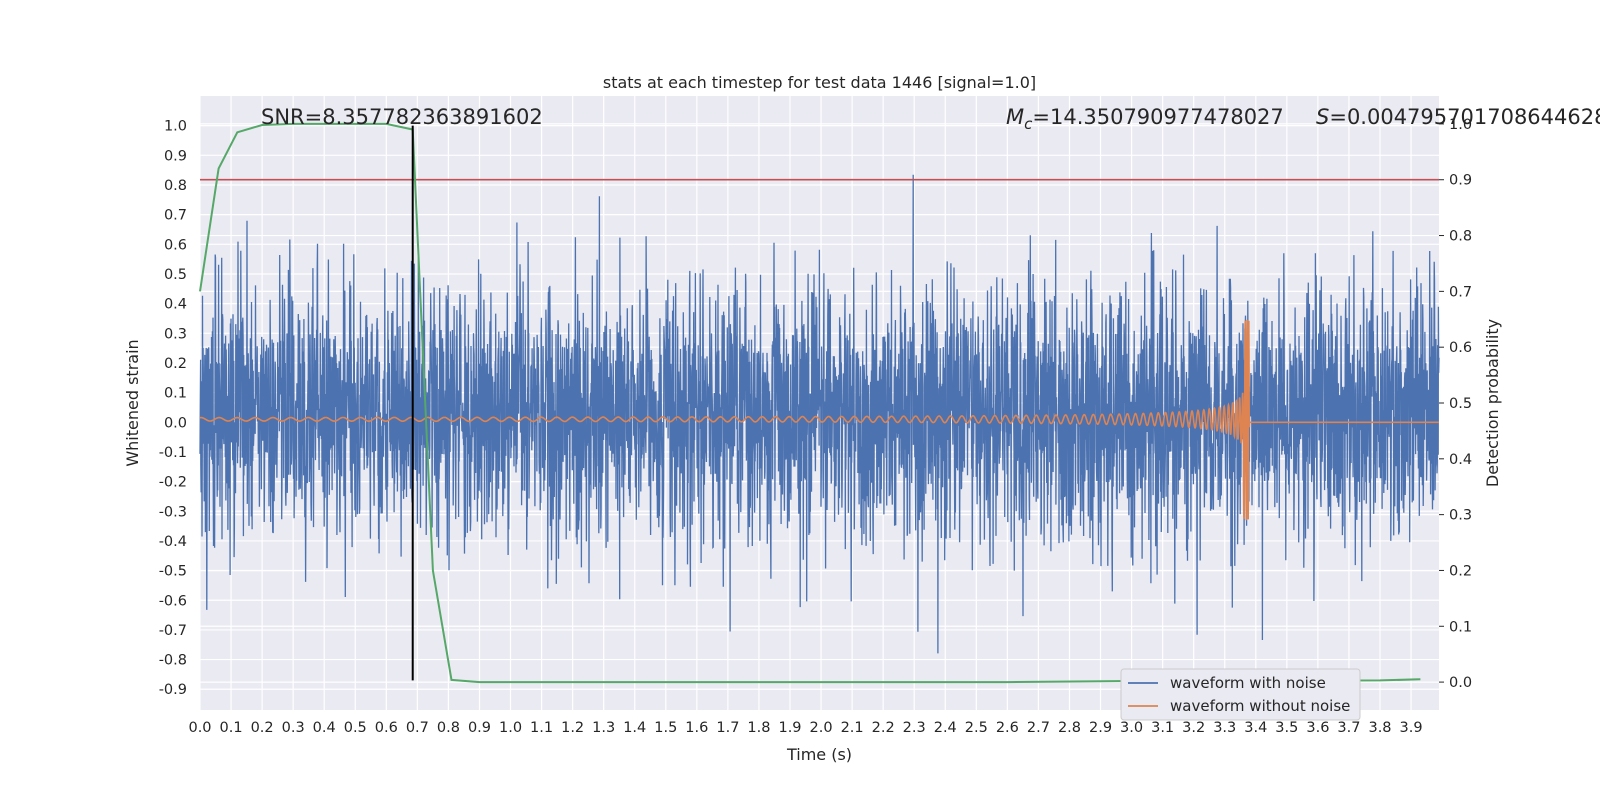 The image size is (1600, 800). Describe the element at coordinates (1015, 117) in the screenshot. I see `chirp-mass-symbol: M` at that location.